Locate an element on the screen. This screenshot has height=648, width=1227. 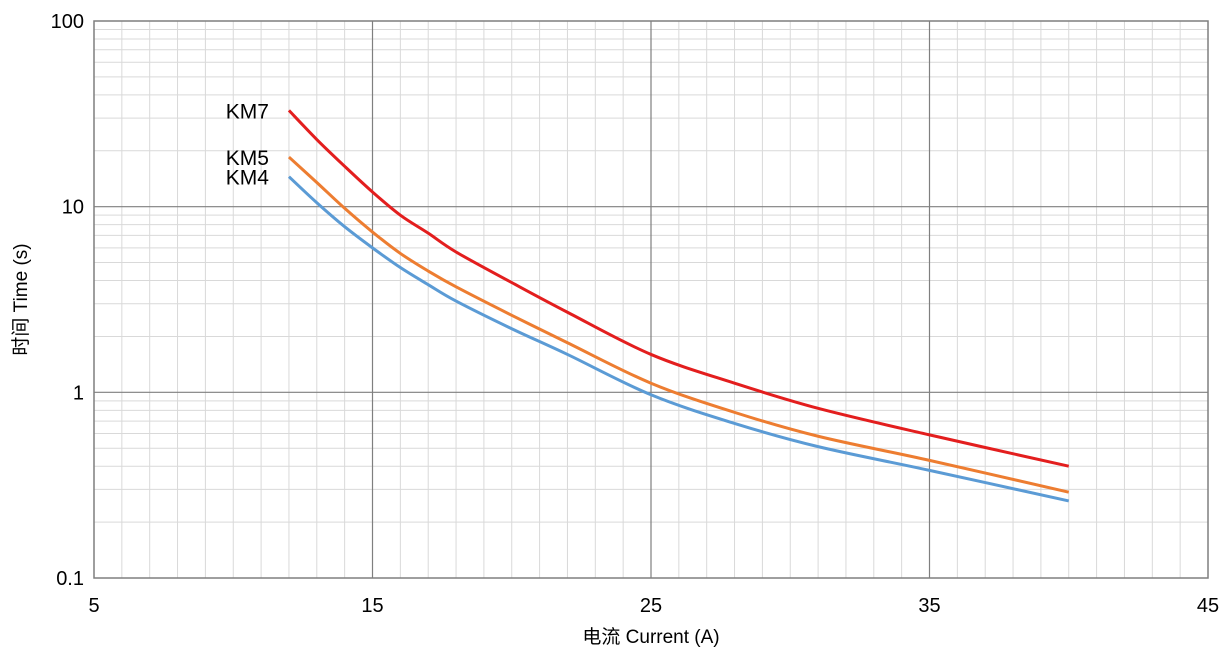
x-tick-label: 45 is located at coordinates (1208, 606).